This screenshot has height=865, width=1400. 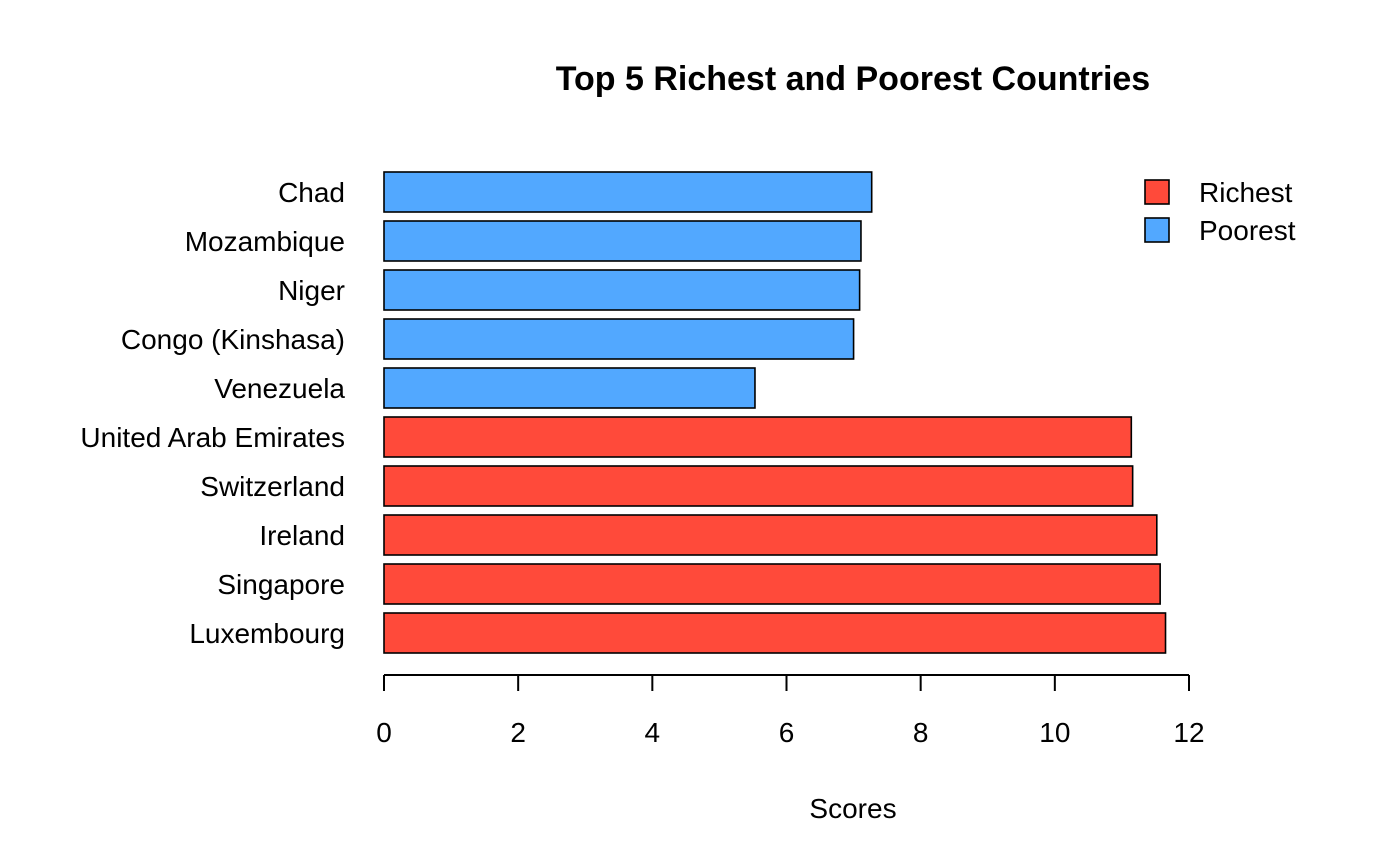 What do you see at coordinates (790, 711) in the screenshot?
I see `x-axis: 0 2 4 6 8 10 12` at bounding box center [790, 711].